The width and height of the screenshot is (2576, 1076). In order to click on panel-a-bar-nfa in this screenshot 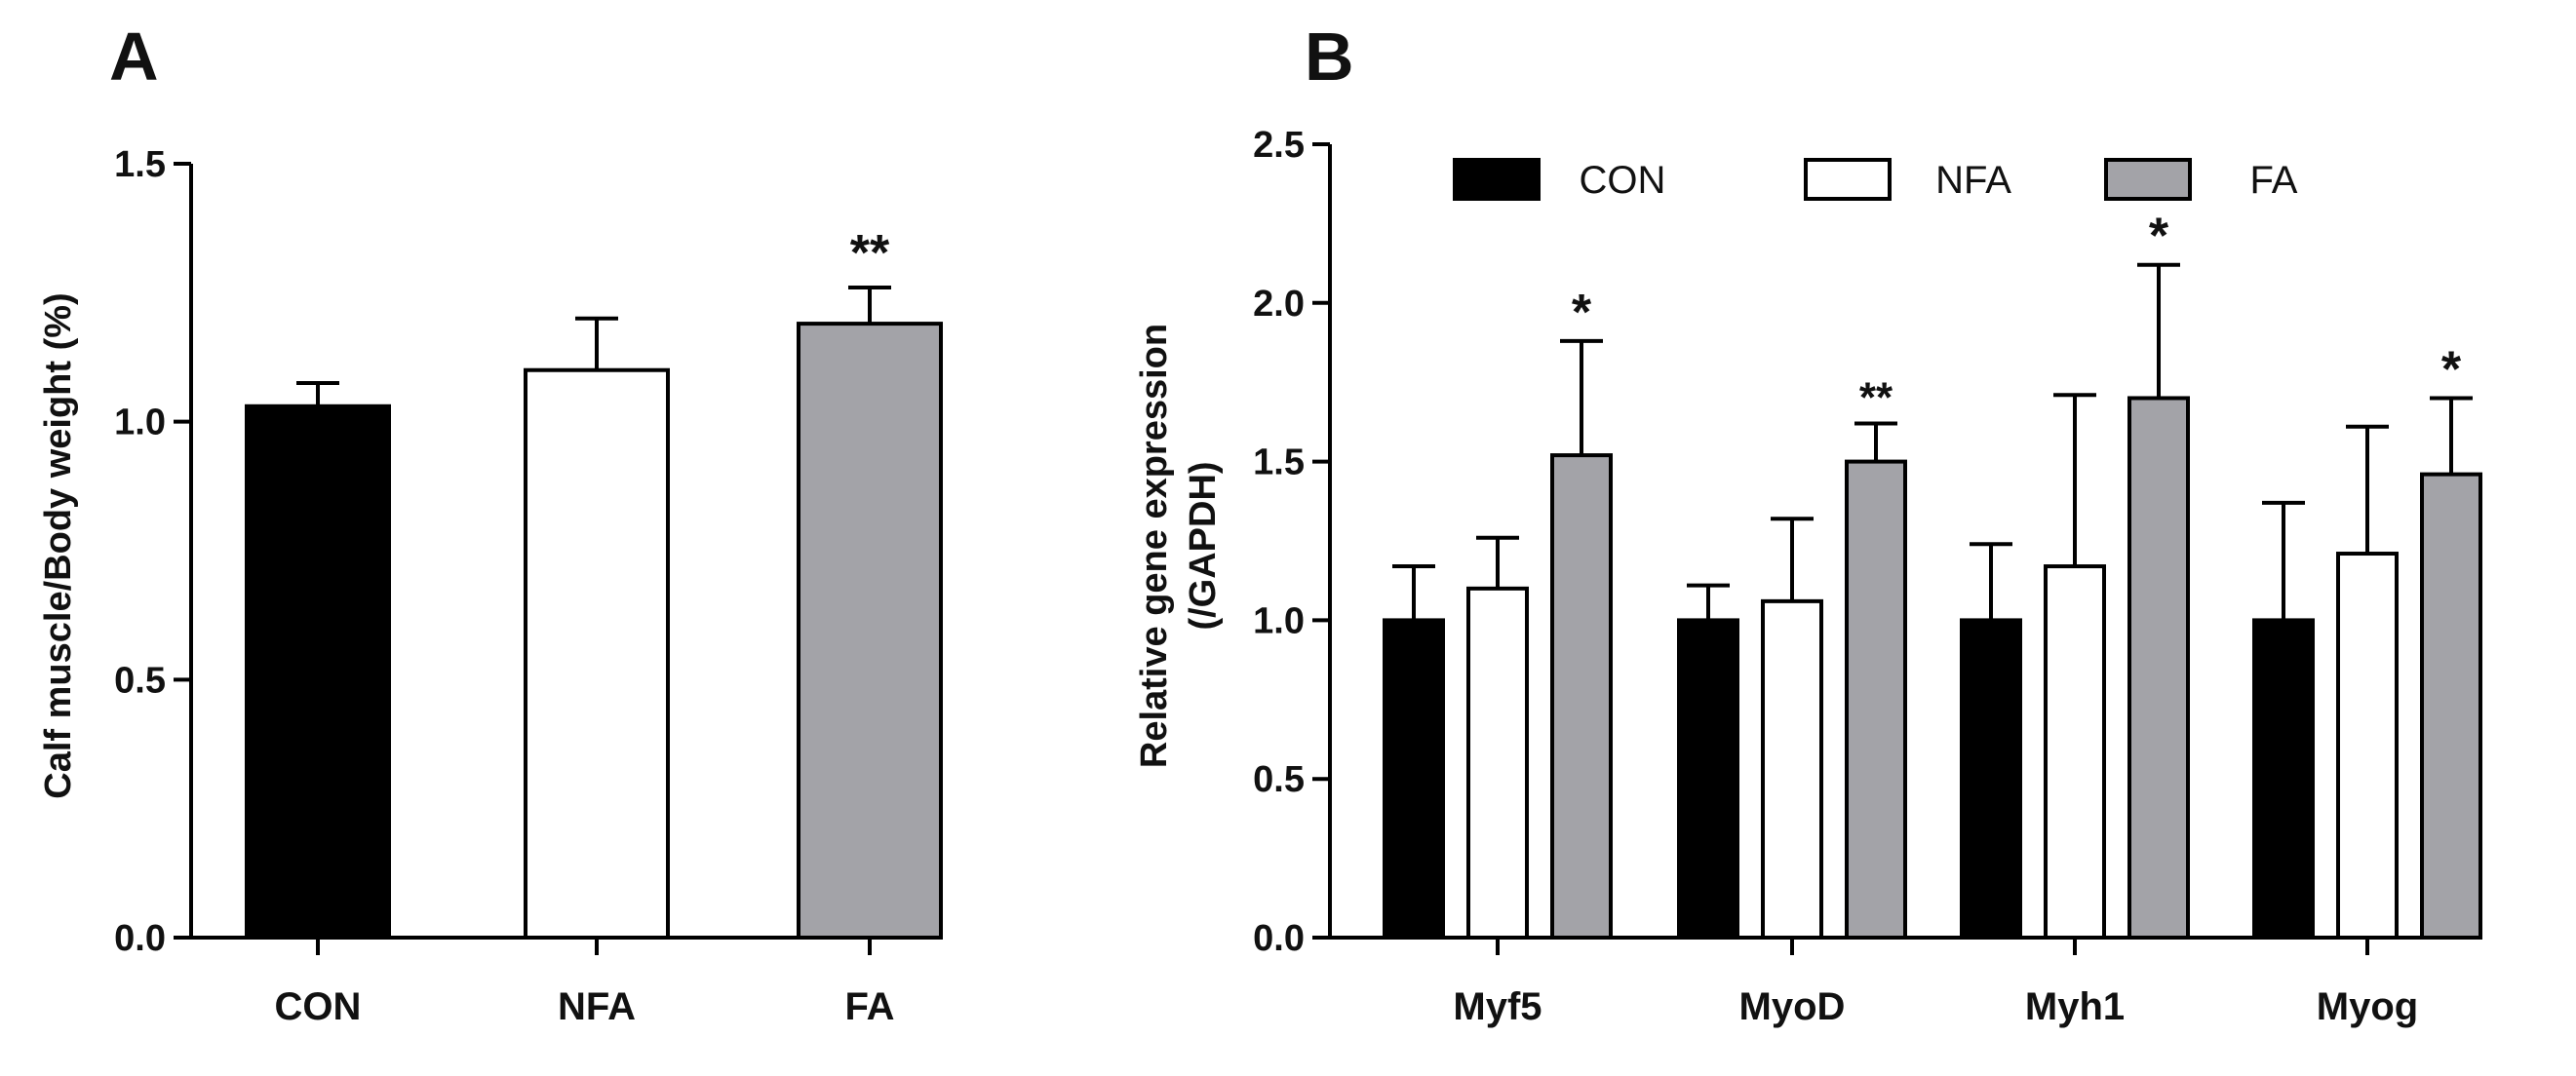, I will do `click(597, 653)`.